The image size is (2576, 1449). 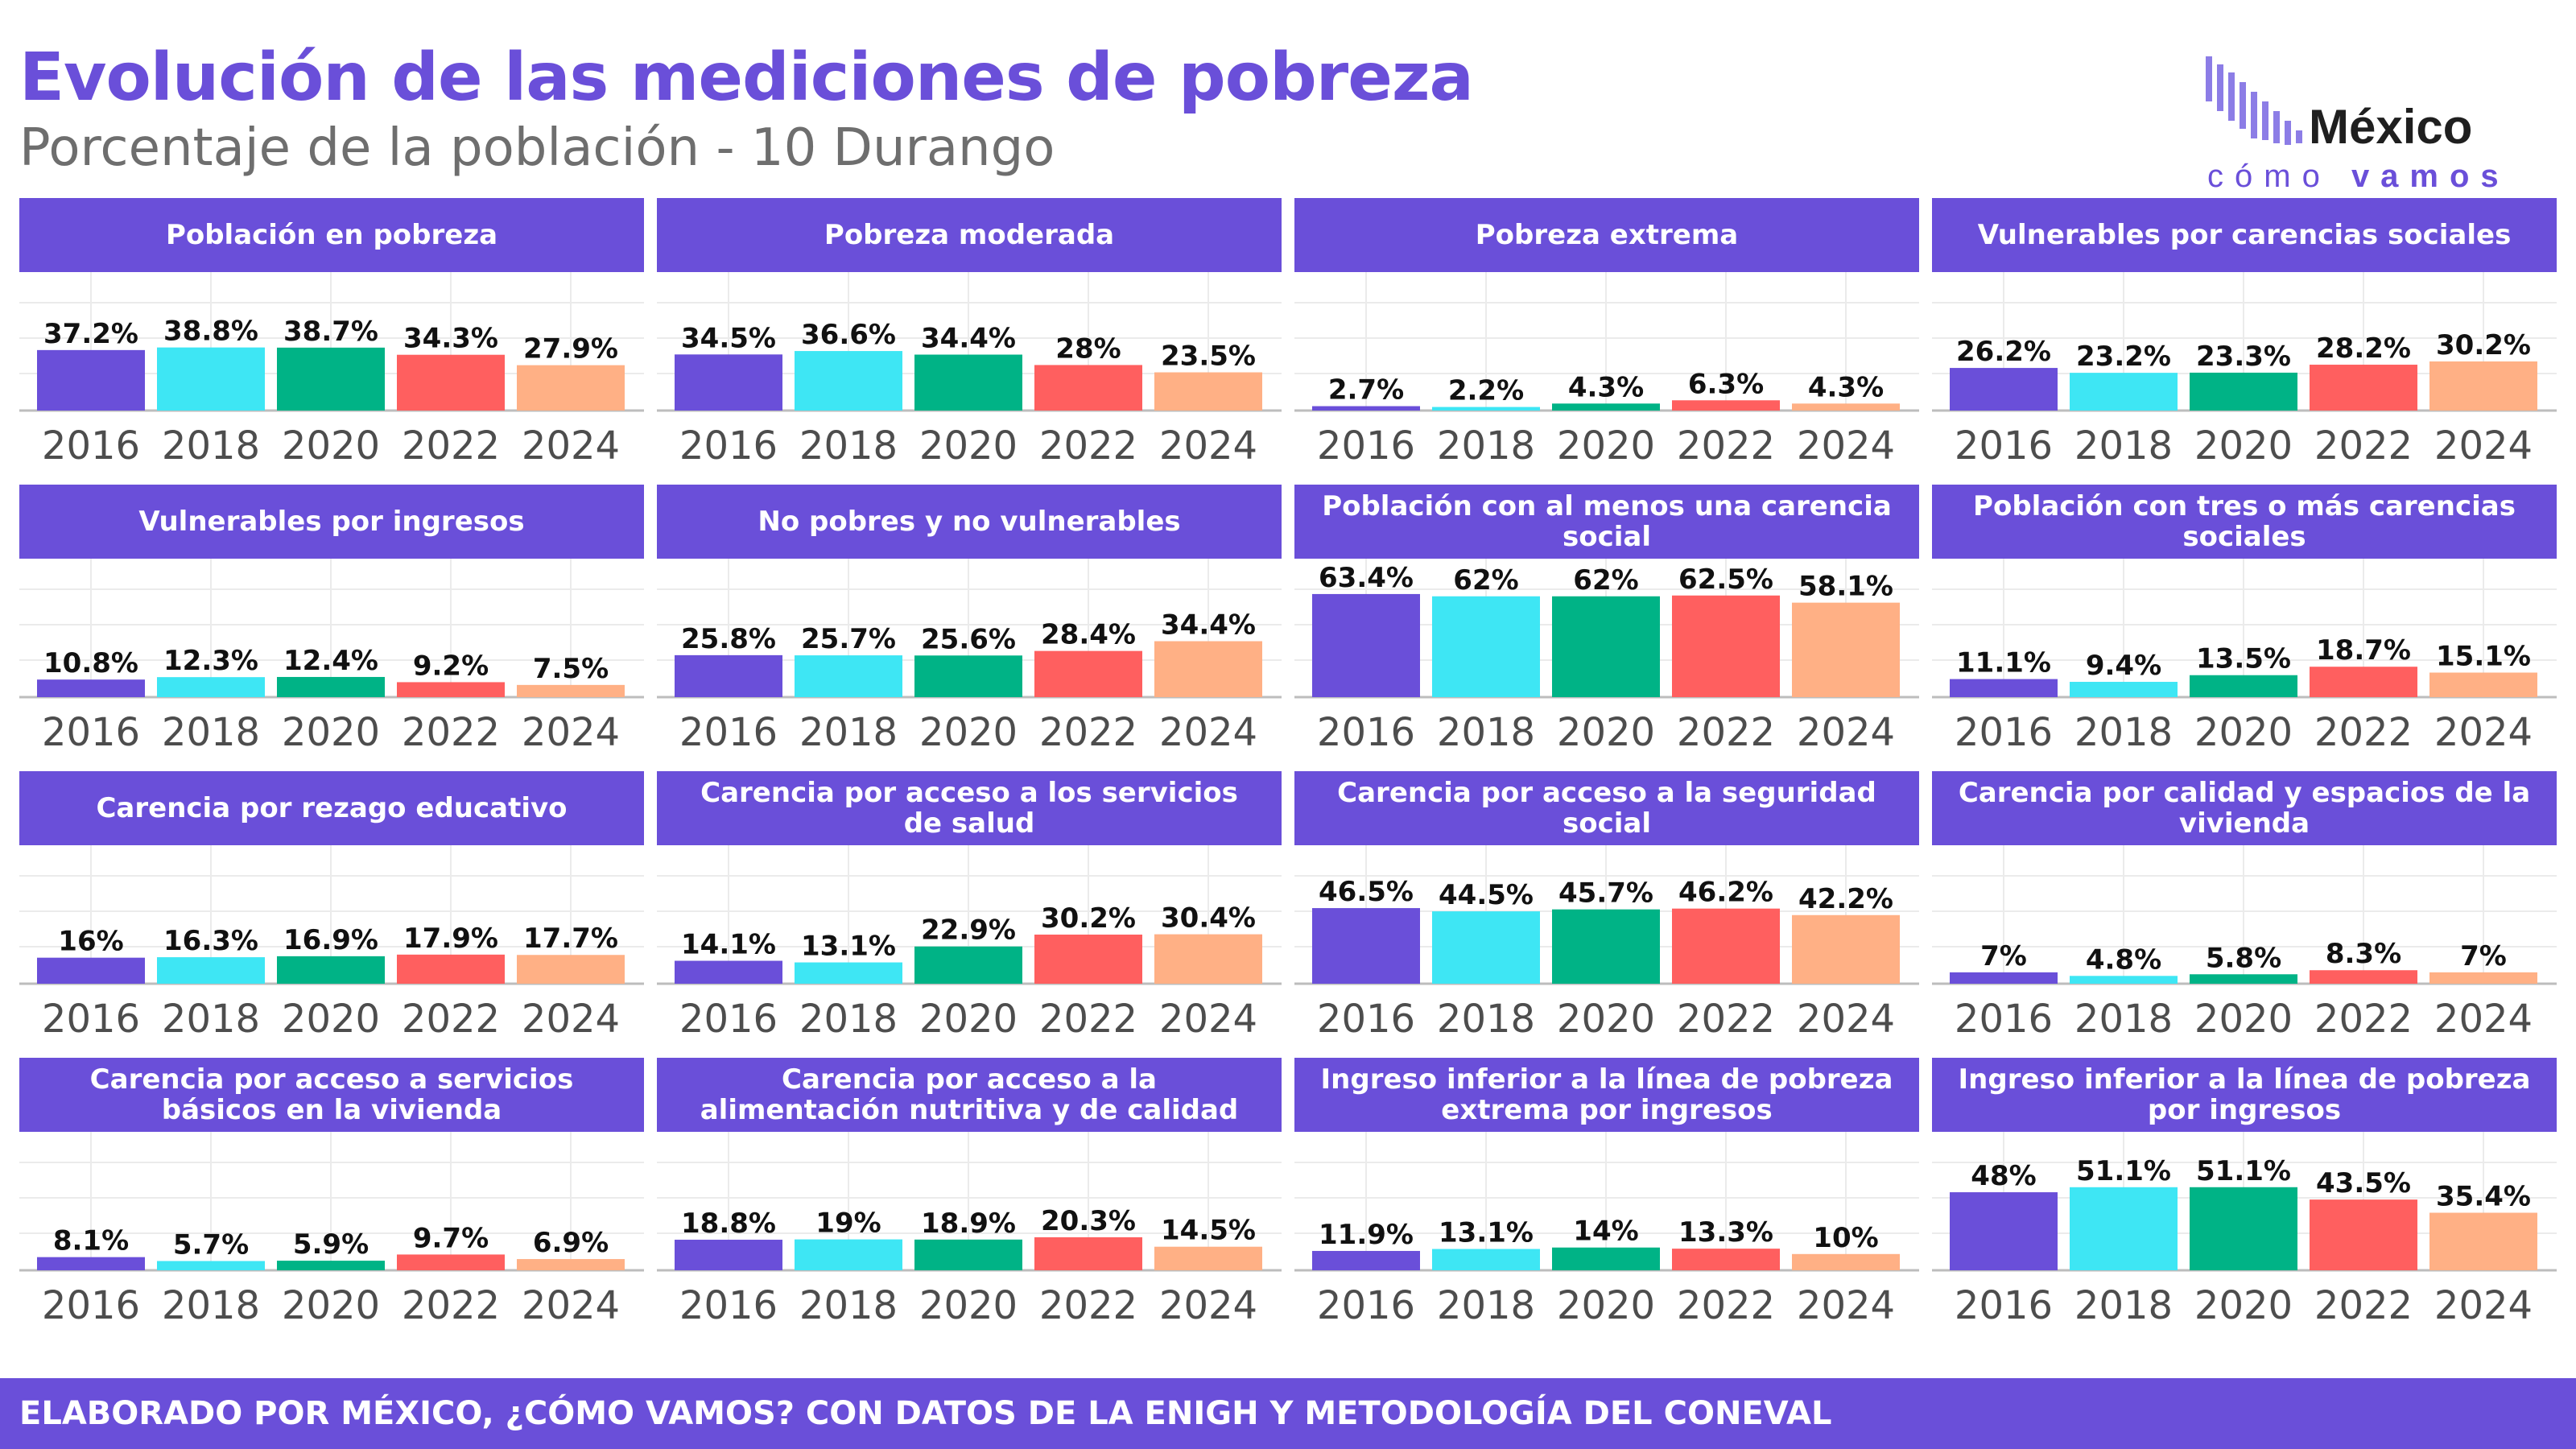 I want to click on bar-chart: 2.7% 2016 2.2% 2018 4.3% 2020 6.3% 2022 4.3% 2024, so click(x=1606, y=370).